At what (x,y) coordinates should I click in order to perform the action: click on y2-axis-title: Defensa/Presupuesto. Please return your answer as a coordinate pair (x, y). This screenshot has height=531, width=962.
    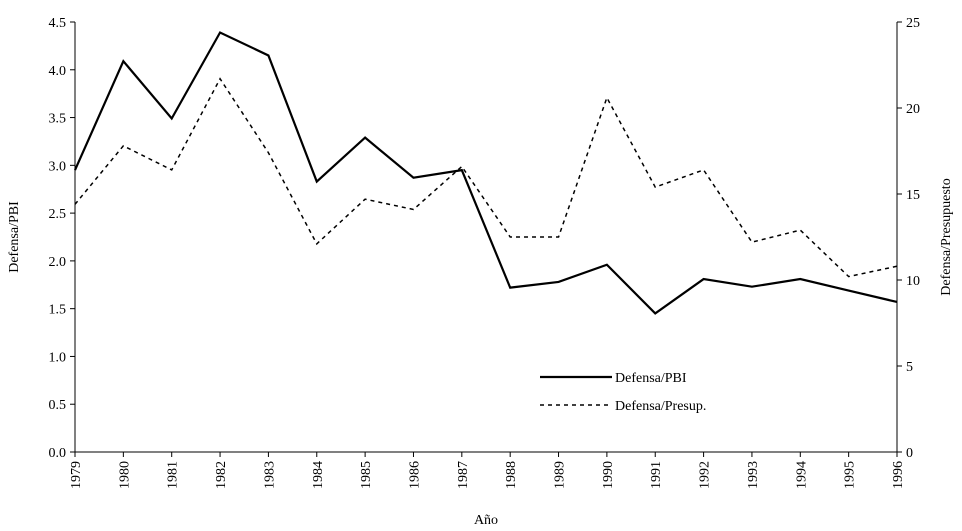
    Looking at the image, I should click on (946, 236).